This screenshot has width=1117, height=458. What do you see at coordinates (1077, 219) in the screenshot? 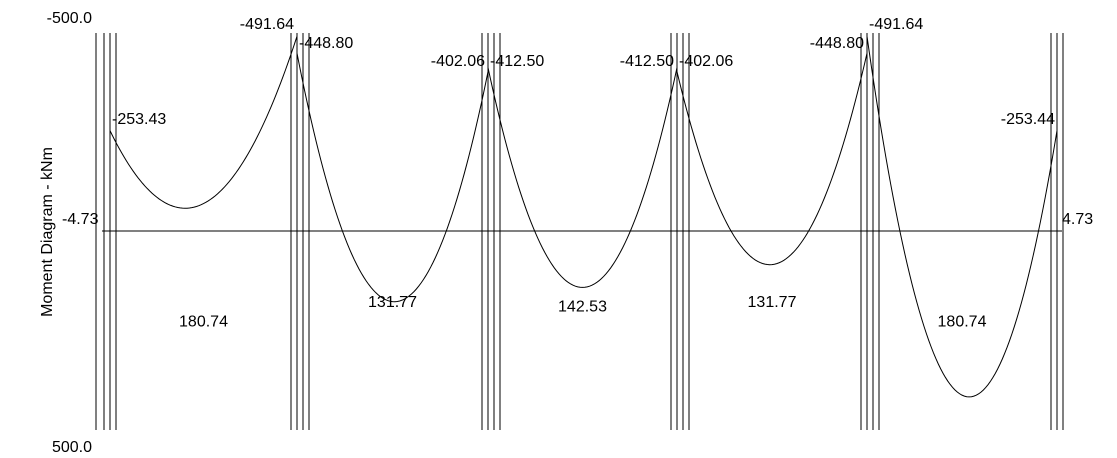
I see `end-moment-label-right: 4.73` at bounding box center [1077, 219].